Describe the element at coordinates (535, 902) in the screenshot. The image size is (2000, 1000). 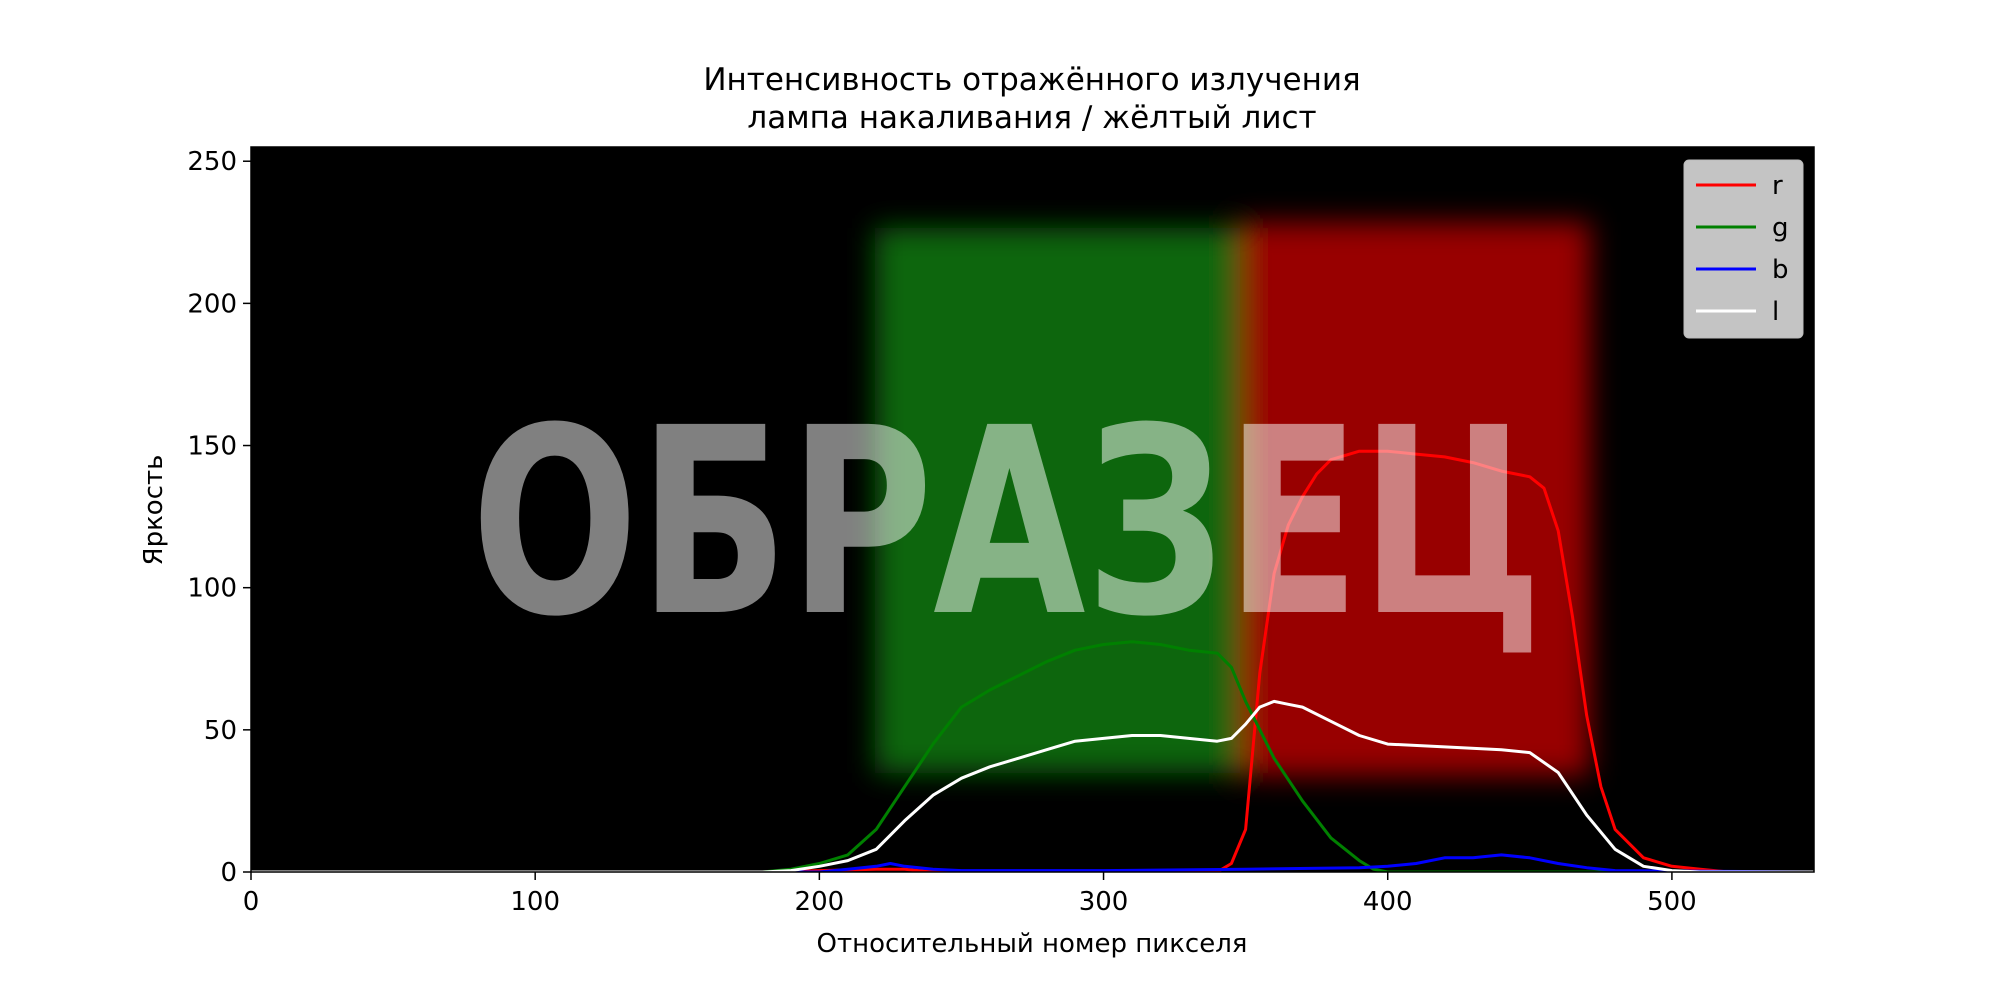
I see `x-tick-label: 100` at that location.